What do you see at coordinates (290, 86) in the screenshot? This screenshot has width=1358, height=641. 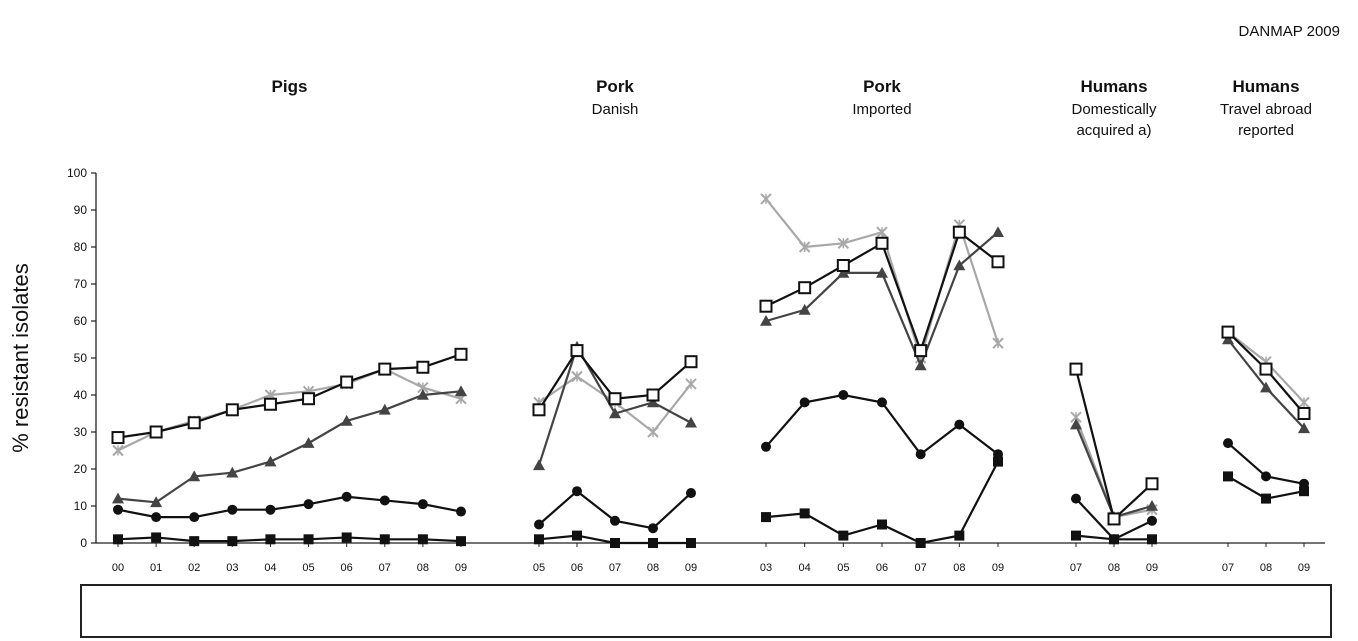 I see `panel-title: Pigs` at bounding box center [290, 86].